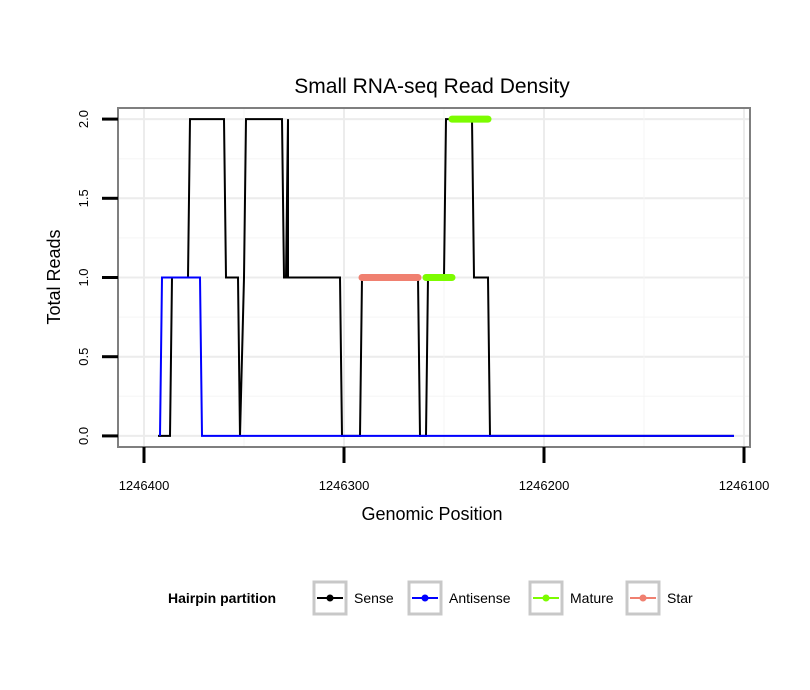 This screenshot has width=810, height=690. What do you see at coordinates (83, 357) in the screenshot?
I see `y-tick-label: 0.5` at bounding box center [83, 357].